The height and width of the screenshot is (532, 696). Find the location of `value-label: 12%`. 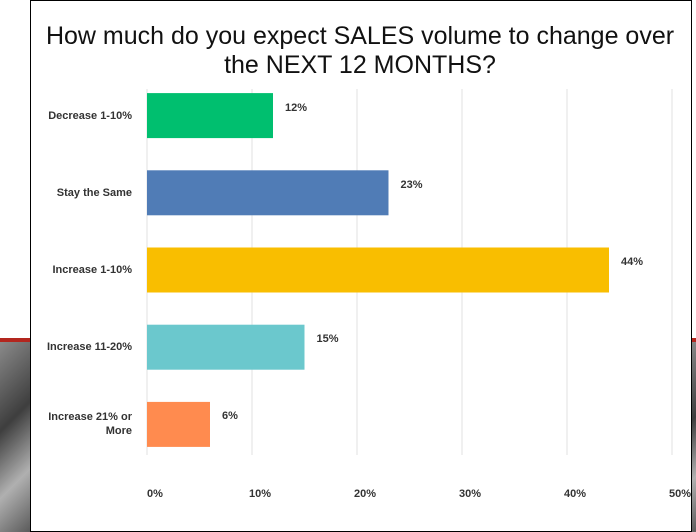

value-label: 12% is located at coordinates (296, 107).